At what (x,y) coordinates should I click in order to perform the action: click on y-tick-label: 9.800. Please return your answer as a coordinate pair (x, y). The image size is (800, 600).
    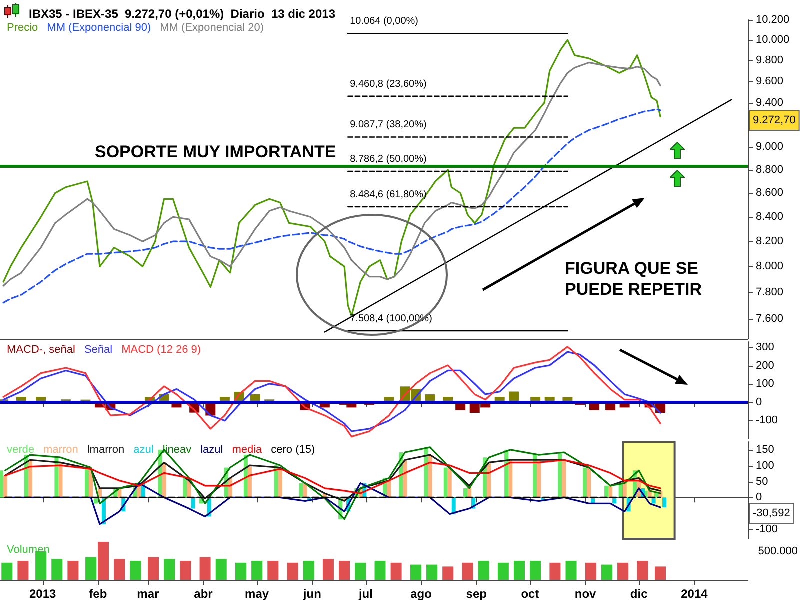
    Looking at the image, I should click on (770, 60).